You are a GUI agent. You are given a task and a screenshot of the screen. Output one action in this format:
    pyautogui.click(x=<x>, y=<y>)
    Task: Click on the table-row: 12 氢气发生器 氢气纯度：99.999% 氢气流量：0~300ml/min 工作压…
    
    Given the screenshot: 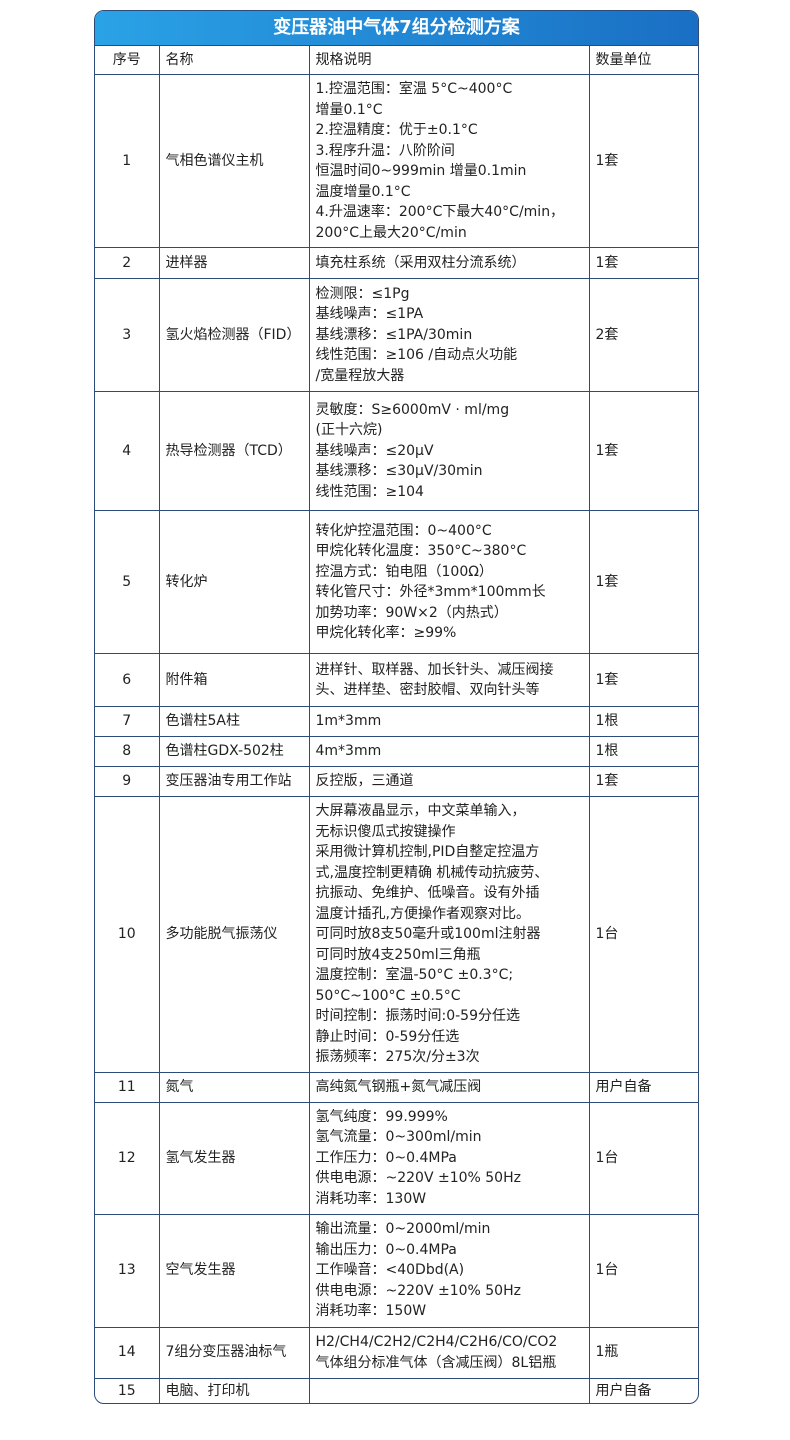 What is the action you would take?
    pyautogui.click(x=396, y=1158)
    